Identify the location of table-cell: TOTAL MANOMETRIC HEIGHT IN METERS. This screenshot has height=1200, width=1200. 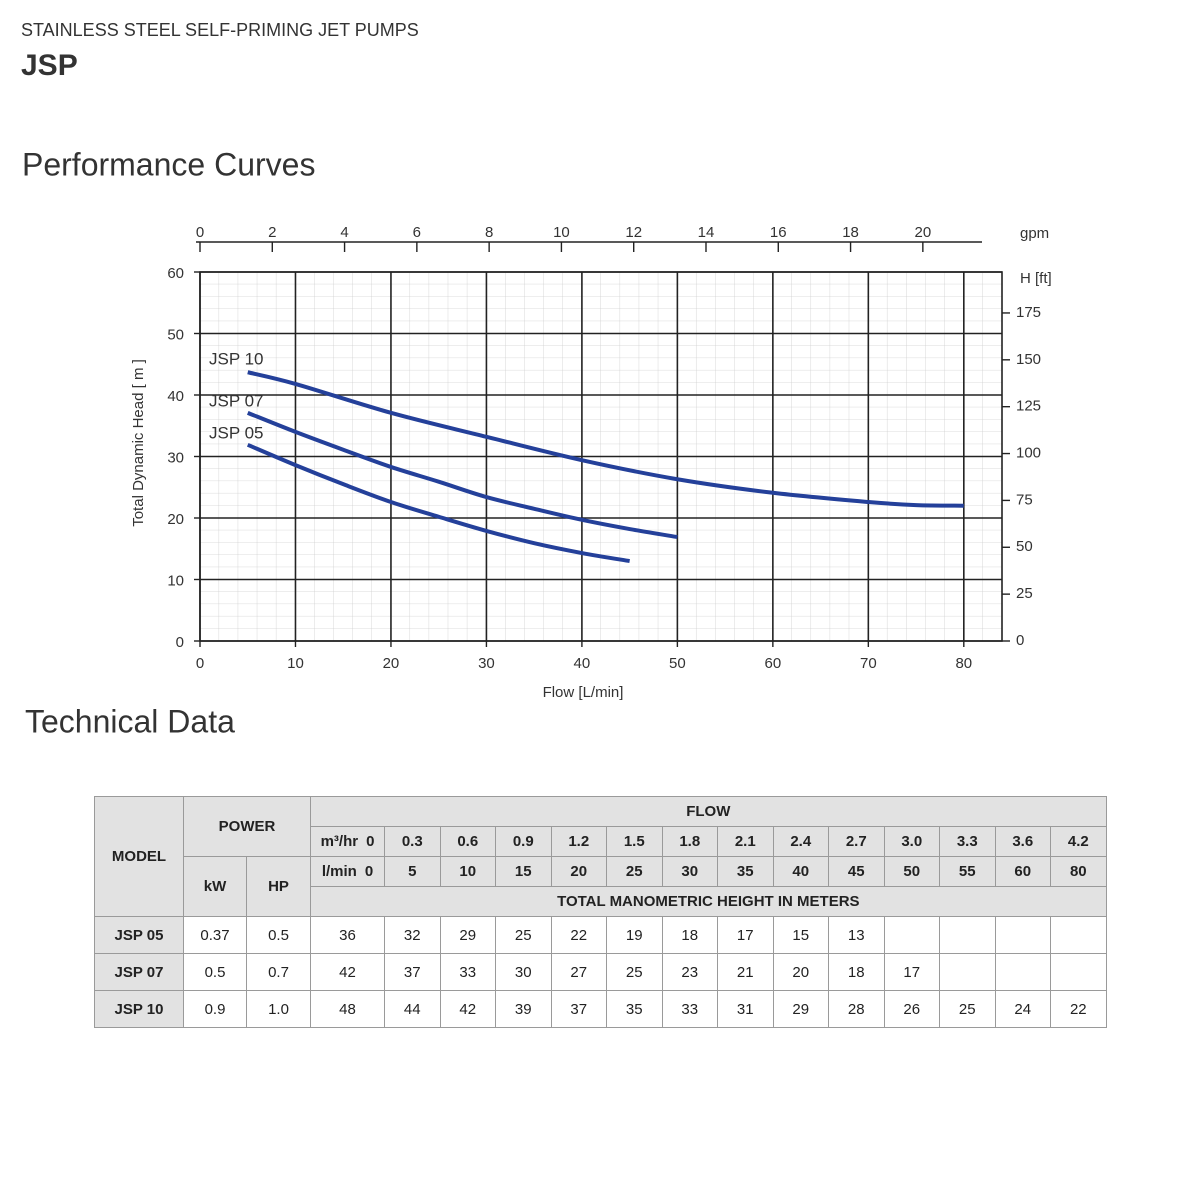
(708, 901).